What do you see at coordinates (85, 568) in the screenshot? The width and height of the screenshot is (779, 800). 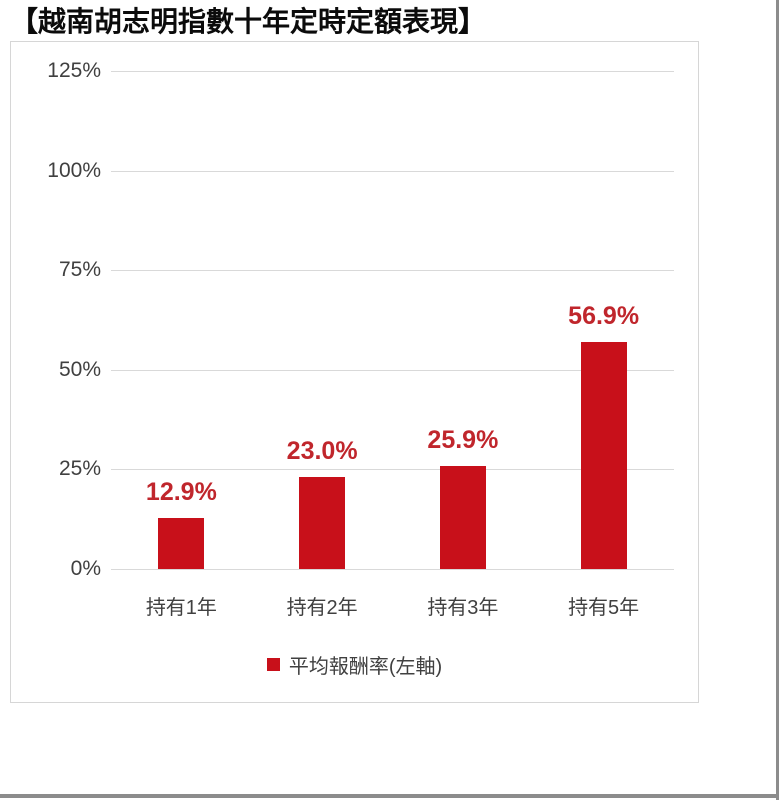 I see `y-axis-tick-label: 0%` at bounding box center [85, 568].